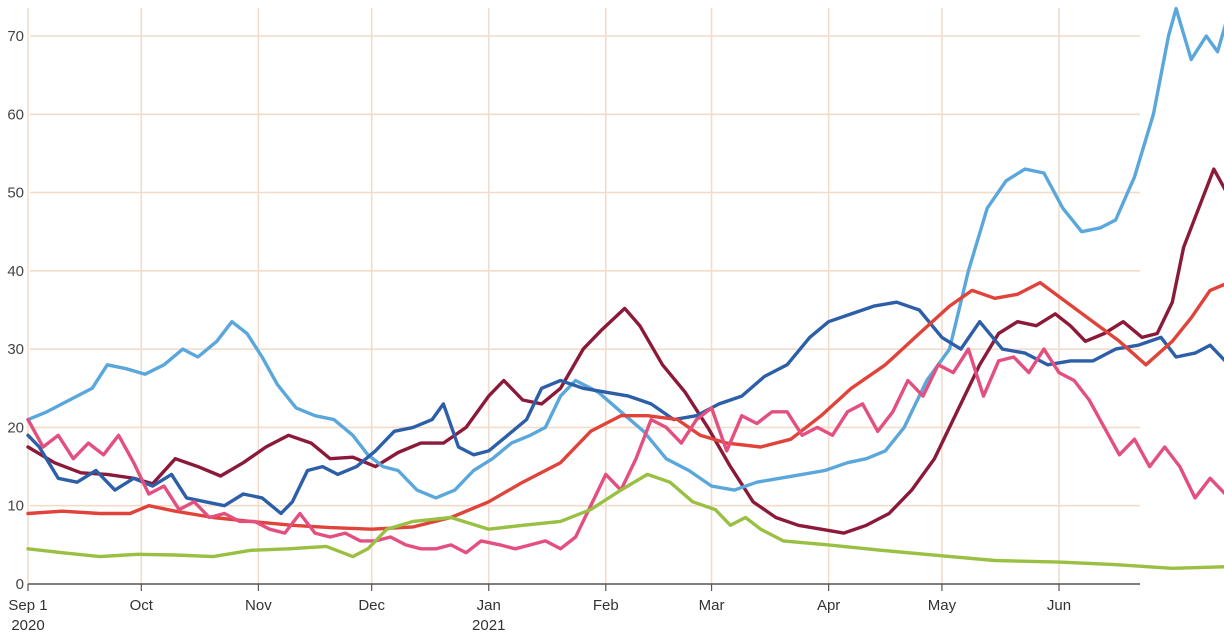 The image size is (1224, 635). Describe the element at coordinates (1059, 605) in the screenshot. I see `x-tick-label: Jun` at that location.